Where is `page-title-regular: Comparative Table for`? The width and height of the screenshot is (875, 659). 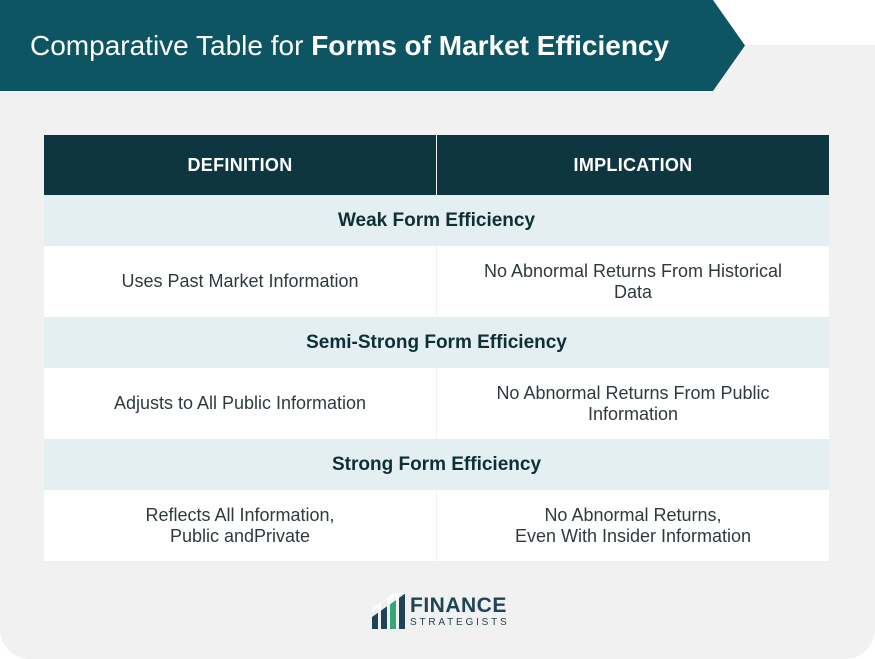
page-title-regular: Comparative Table for is located at coordinates (171, 45).